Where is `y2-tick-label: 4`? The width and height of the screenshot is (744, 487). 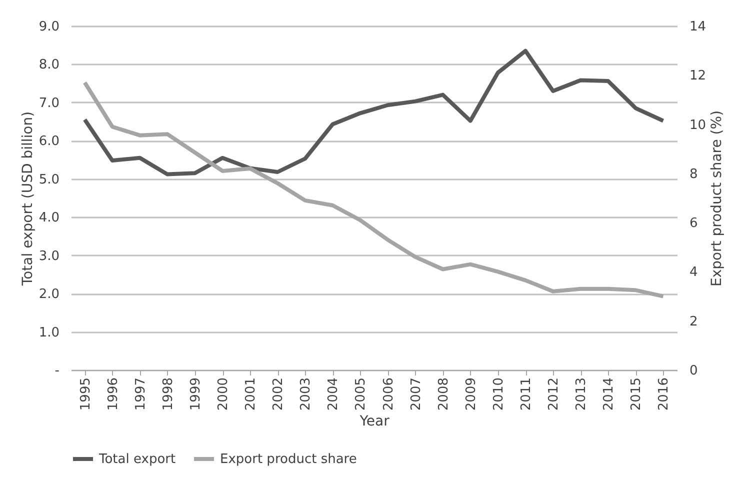
y2-tick-label: 4 is located at coordinates (694, 272).